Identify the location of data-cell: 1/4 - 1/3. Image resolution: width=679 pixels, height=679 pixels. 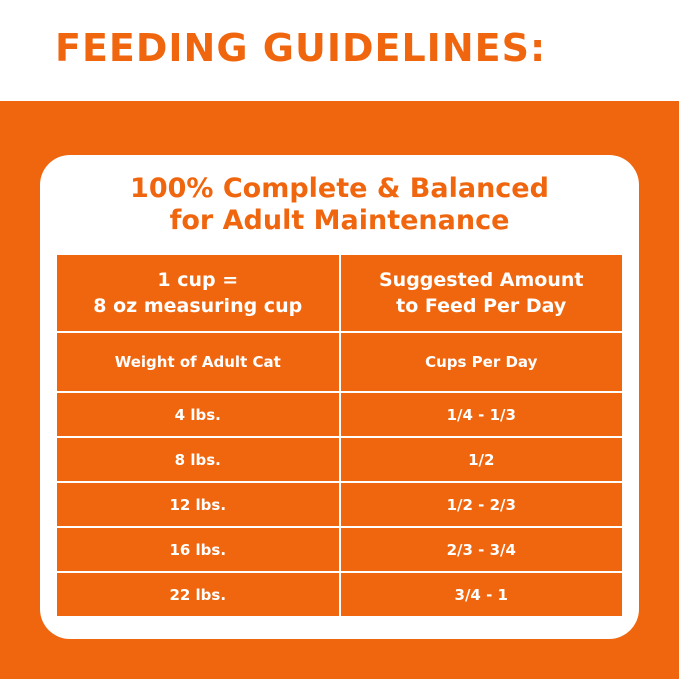
(480, 414).